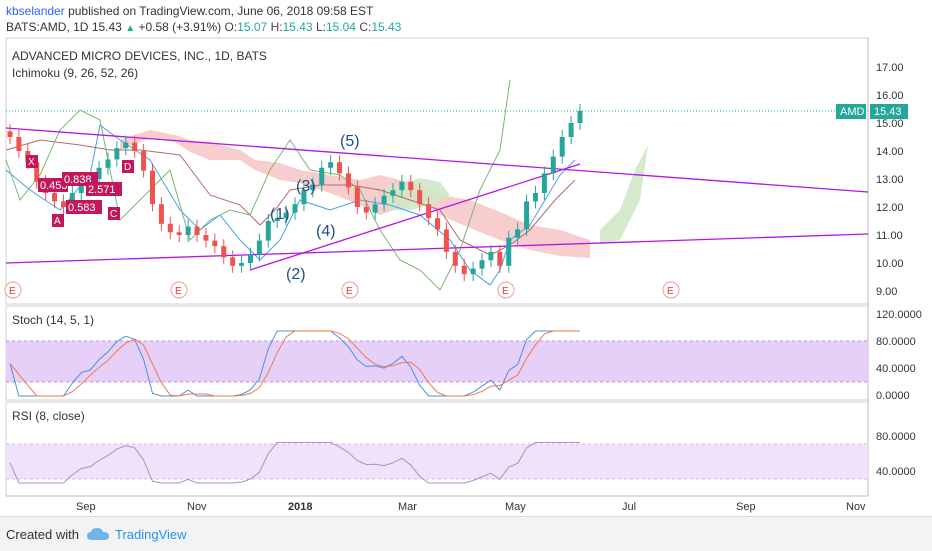 The image size is (932, 551). Describe the element at coordinates (306, 186) in the screenshot. I see `wave-label-3: (3)` at that location.